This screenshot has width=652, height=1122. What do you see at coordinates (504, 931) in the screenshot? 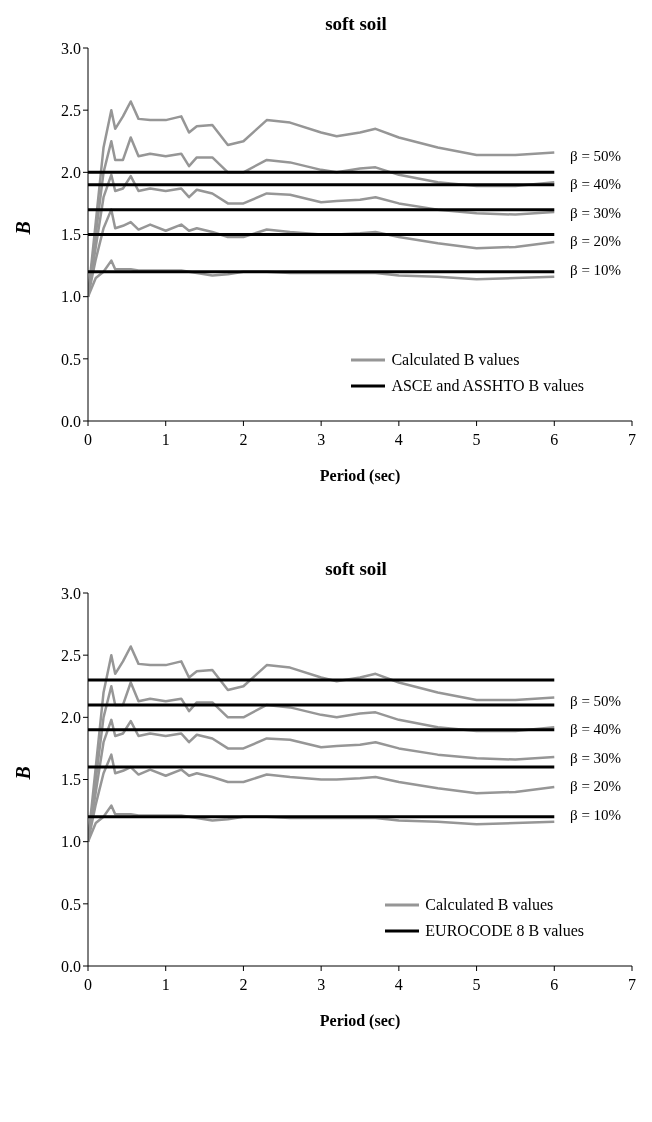
I see `legend-label: EUROCODE 8 B values` at bounding box center [504, 931].